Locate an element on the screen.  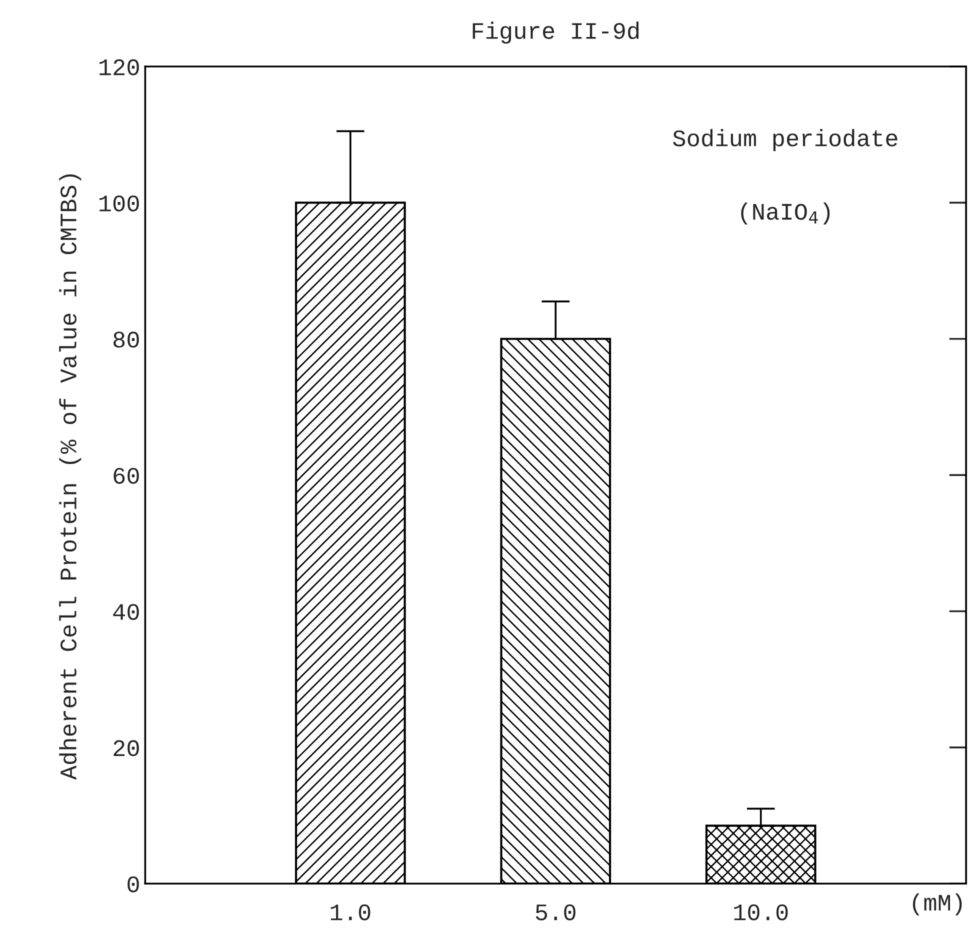
y-tick-label: 120 is located at coordinates (119, 67).